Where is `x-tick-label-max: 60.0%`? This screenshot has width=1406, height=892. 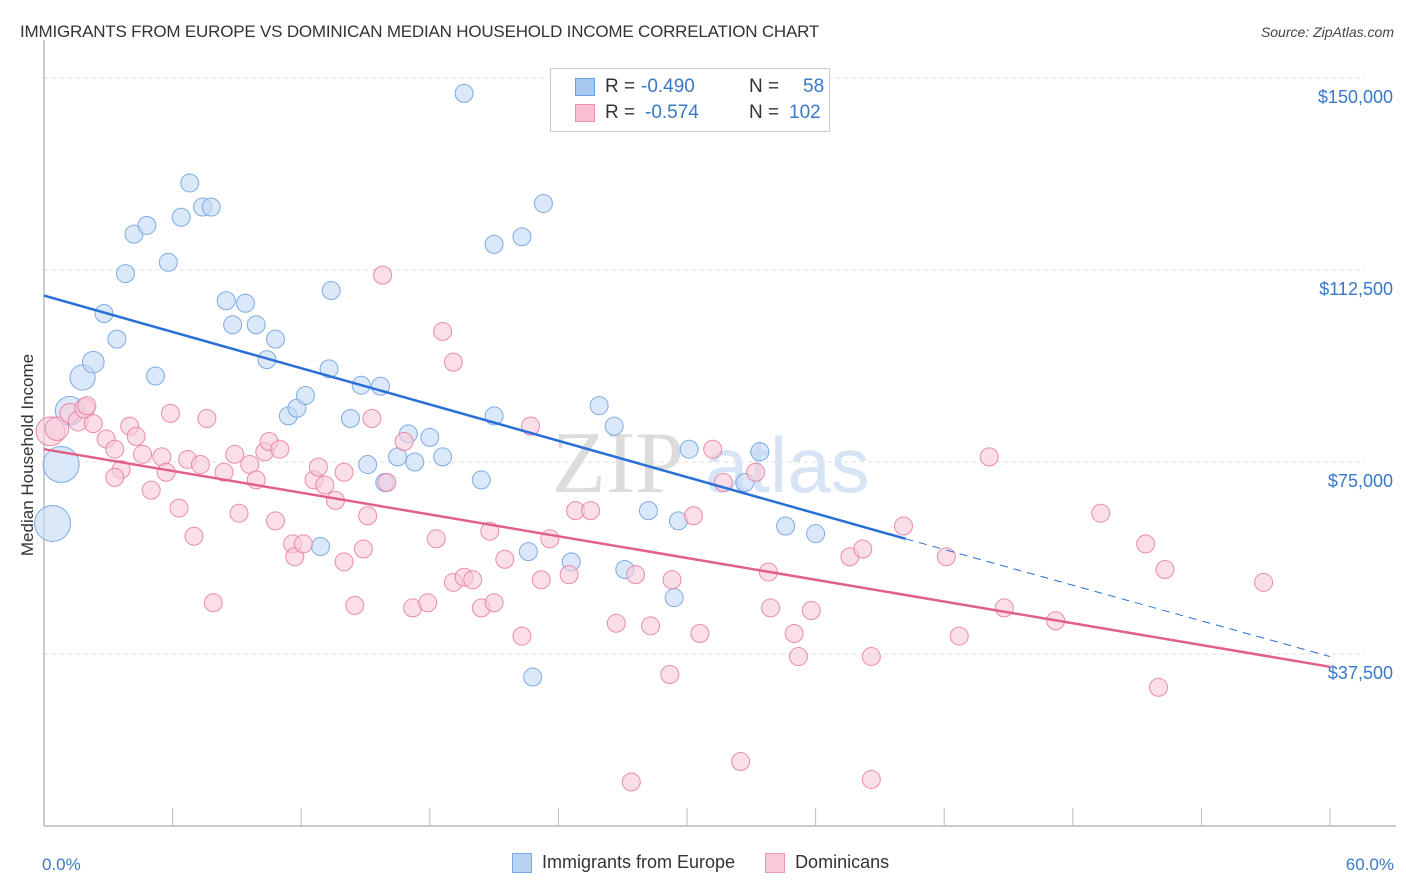
x-tick-label-max: 60.0% is located at coordinates (1370, 864).